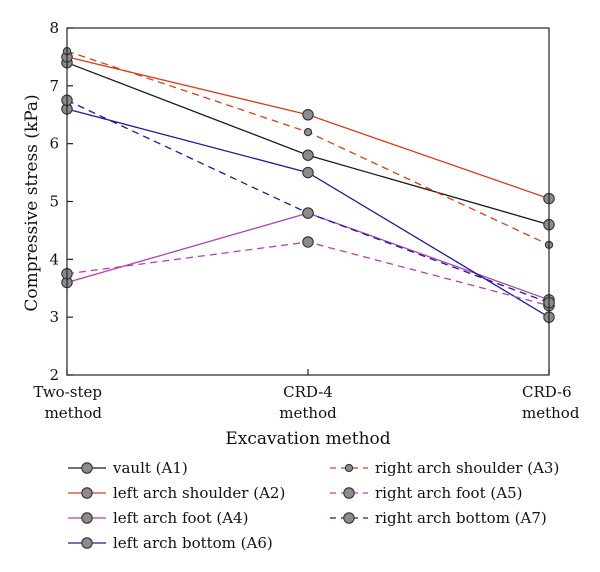 The width and height of the screenshot is (600, 572). I want to click on y-tick-label: 8, so click(54, 28).